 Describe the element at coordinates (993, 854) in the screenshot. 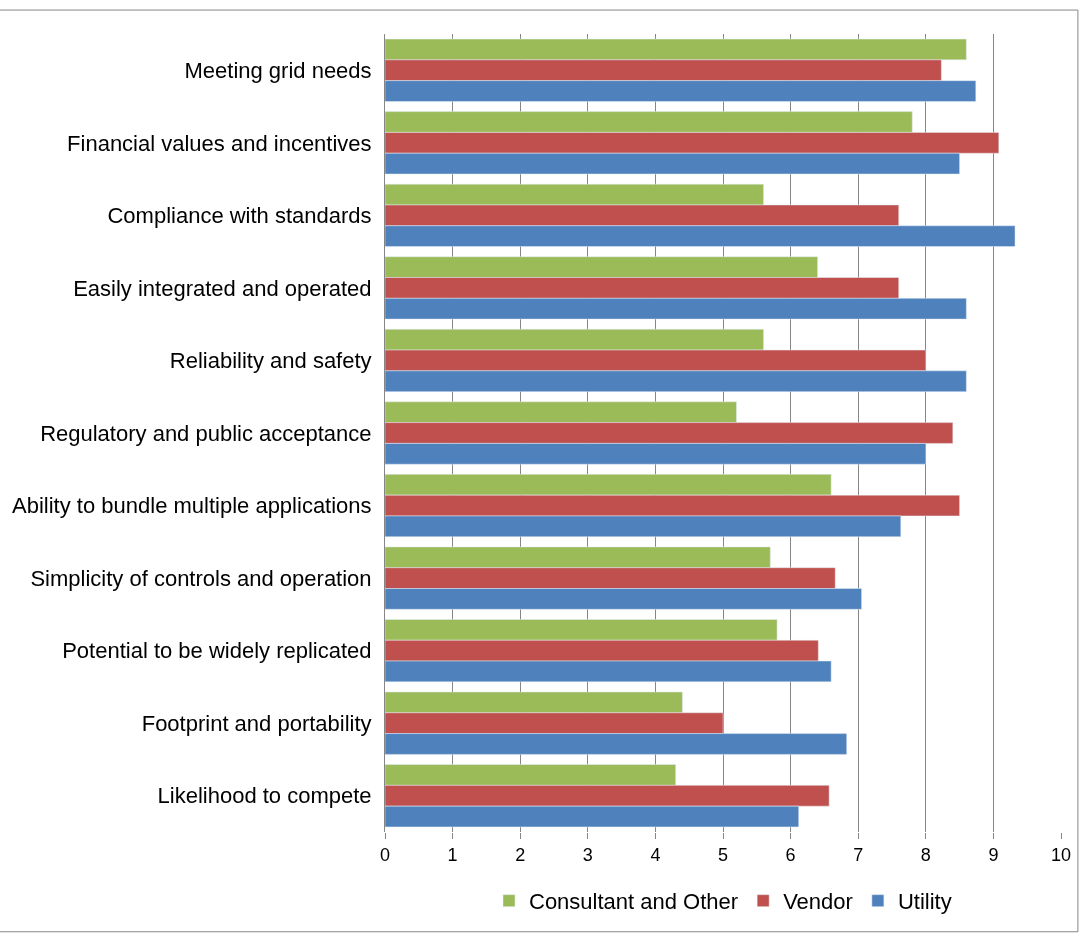

I see `x-tick-label: 9` at that location.